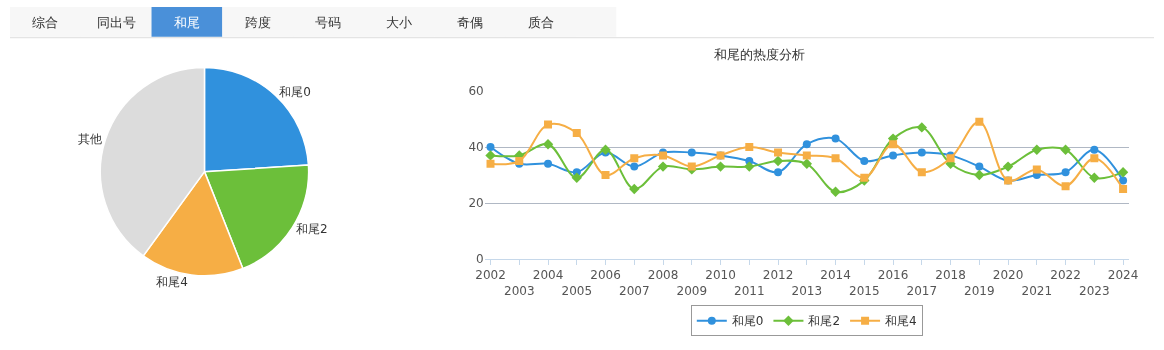 The height and width of the screenshot is (350, 1164). What do you see at coordinates (311, 229) in the screenshot?
I see `slice-label: 和尾2` at bounding box center [311, 229].